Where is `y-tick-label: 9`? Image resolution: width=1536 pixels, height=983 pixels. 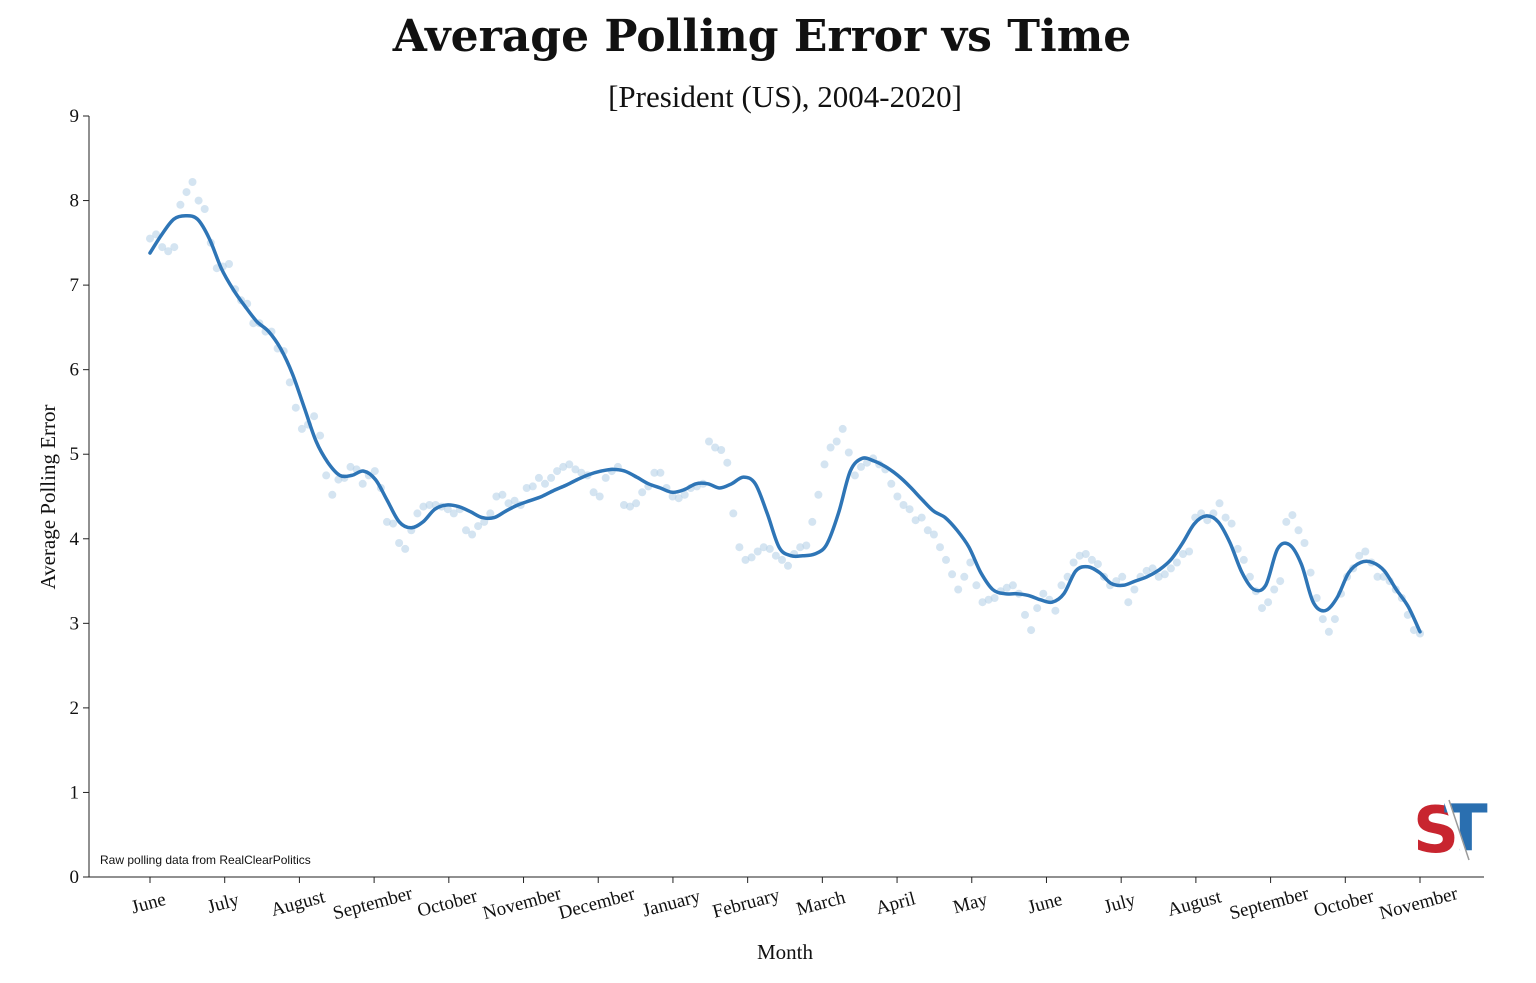 y-tick-label: 9 is located at coordinates (75, 116).